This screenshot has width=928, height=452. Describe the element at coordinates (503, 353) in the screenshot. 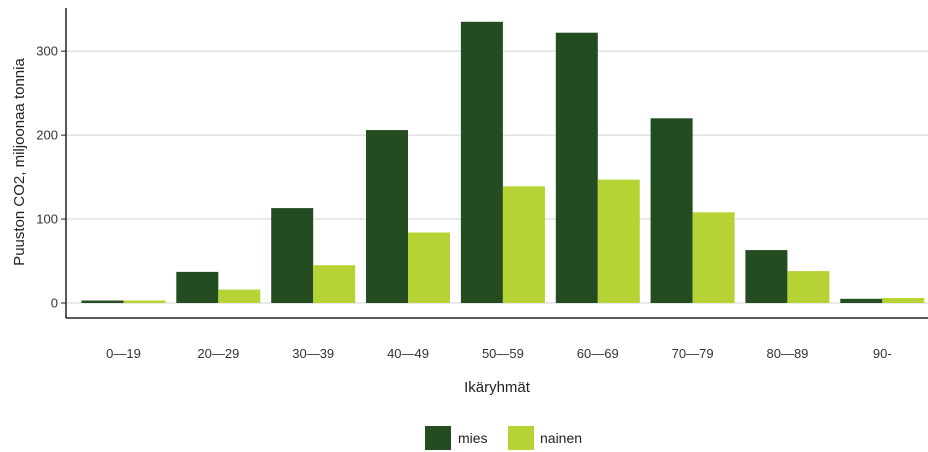

I see `x-tick-label: 50—59` at that location.